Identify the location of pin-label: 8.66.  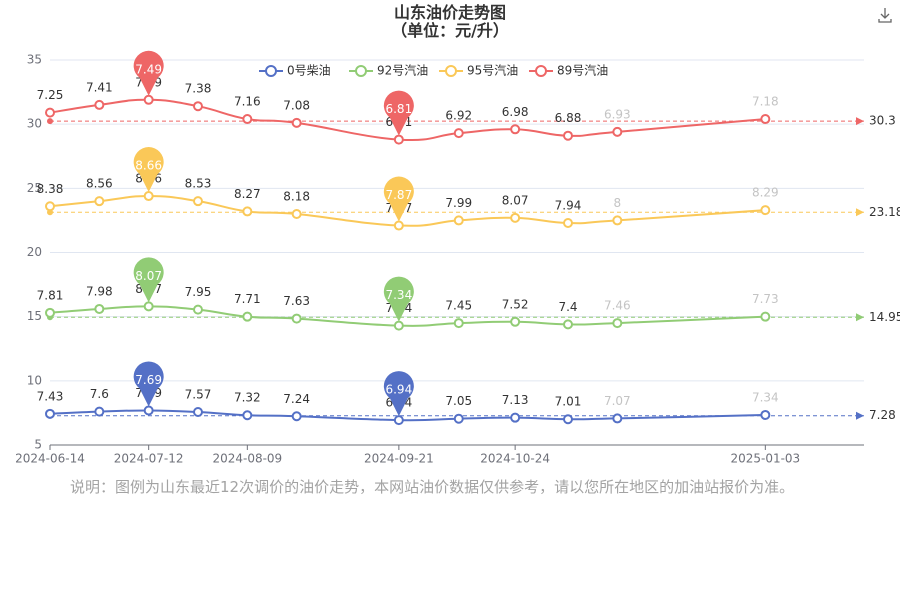
(148, 166).